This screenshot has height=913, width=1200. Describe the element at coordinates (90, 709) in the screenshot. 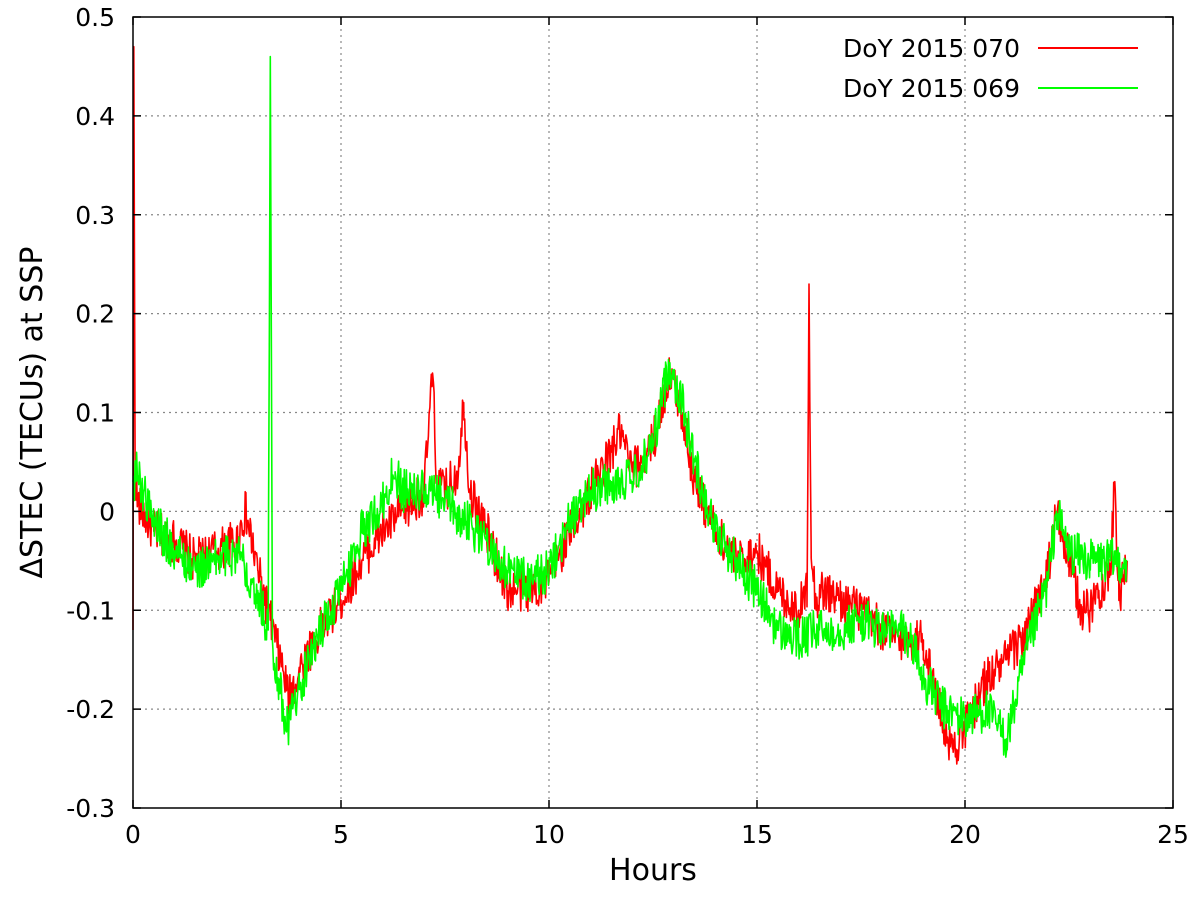

I see `y-tick-label: -0.2` at that location.